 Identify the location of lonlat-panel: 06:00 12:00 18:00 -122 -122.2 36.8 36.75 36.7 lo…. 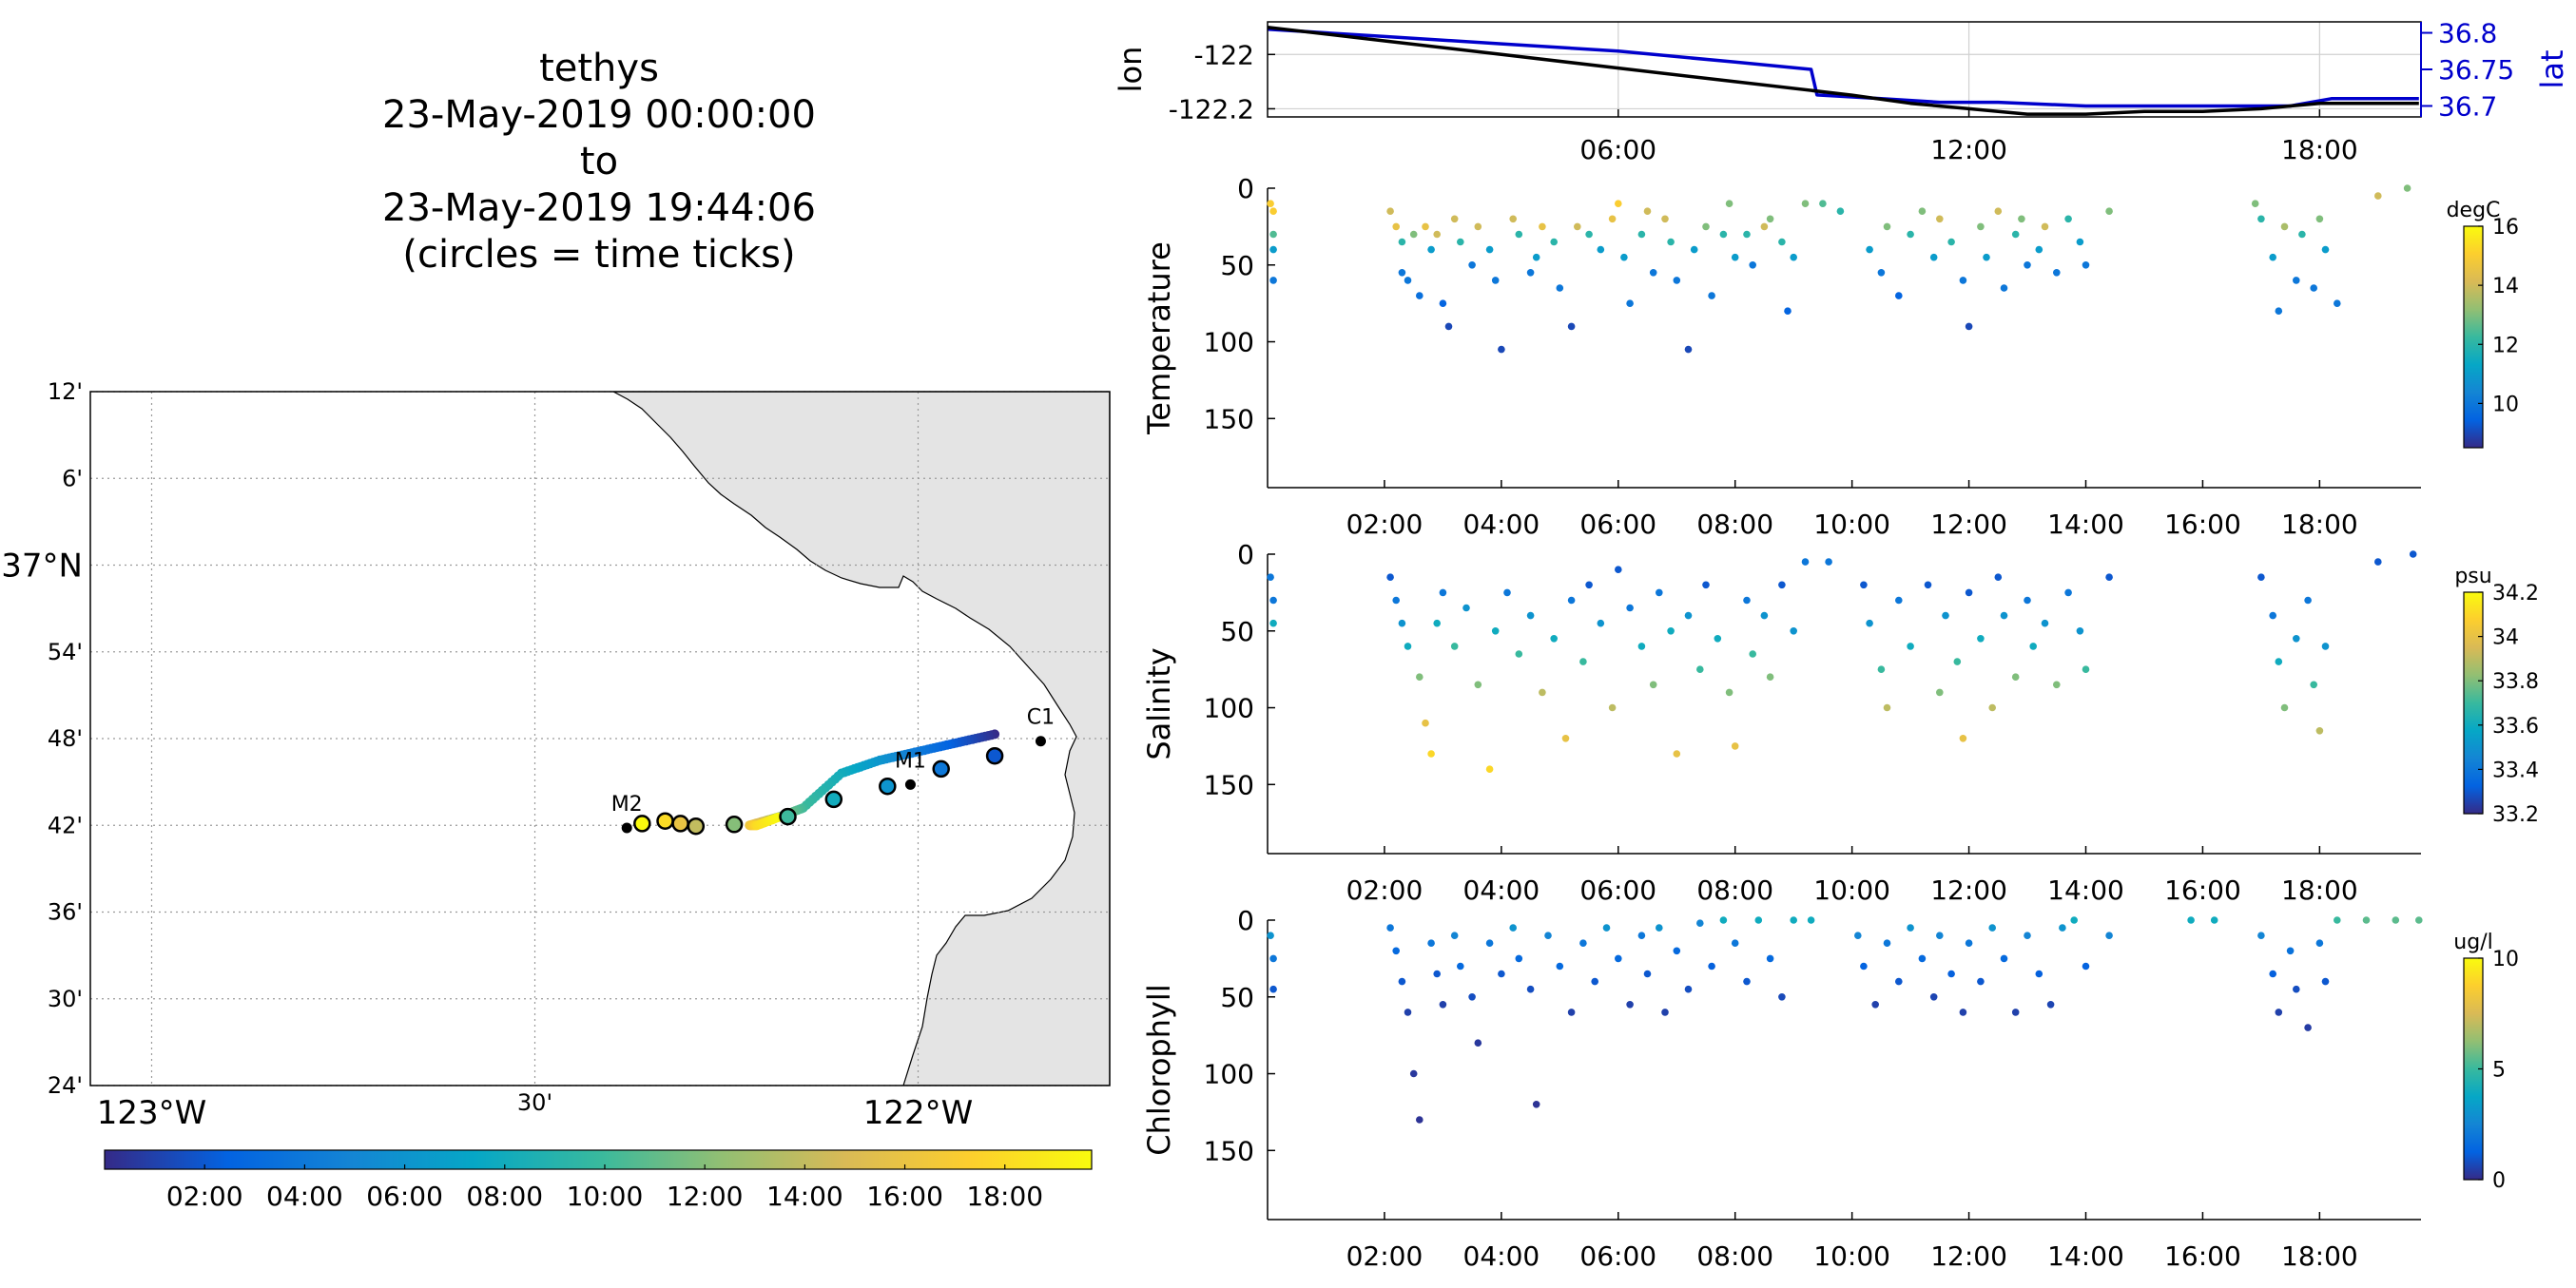
(1841, 91).